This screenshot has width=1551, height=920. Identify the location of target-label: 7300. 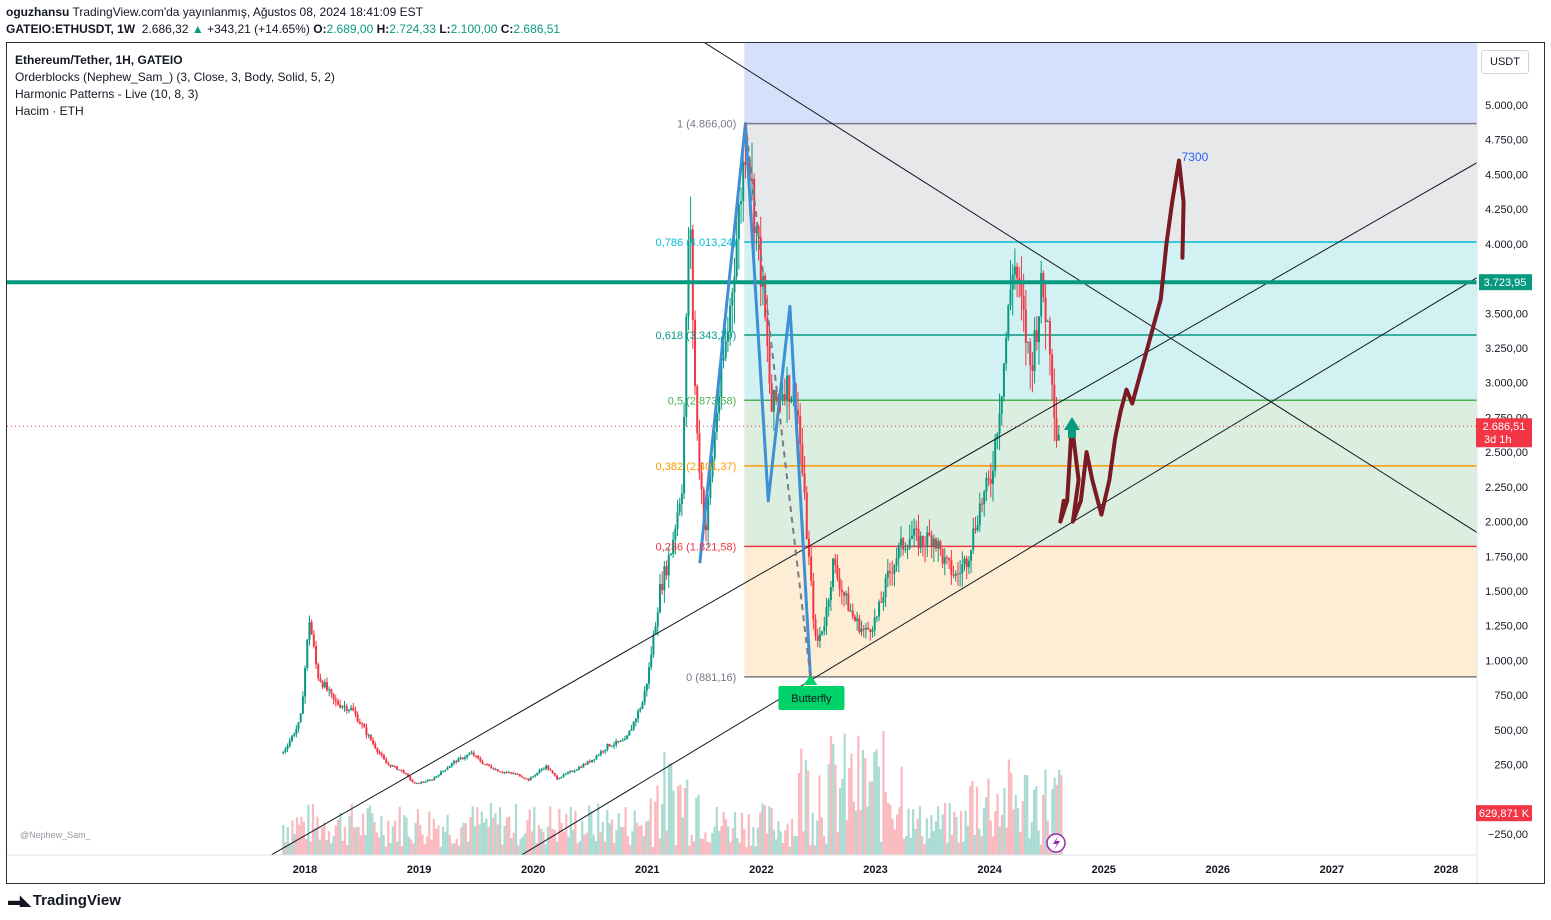
(1195, 157).